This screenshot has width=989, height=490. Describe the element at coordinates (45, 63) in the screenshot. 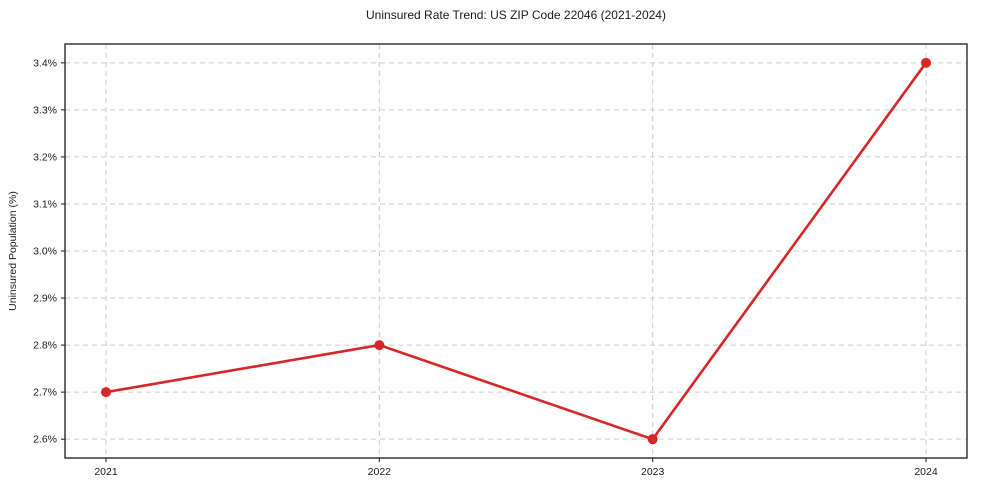

I see `y-tick-label: 3.4%` at that location.